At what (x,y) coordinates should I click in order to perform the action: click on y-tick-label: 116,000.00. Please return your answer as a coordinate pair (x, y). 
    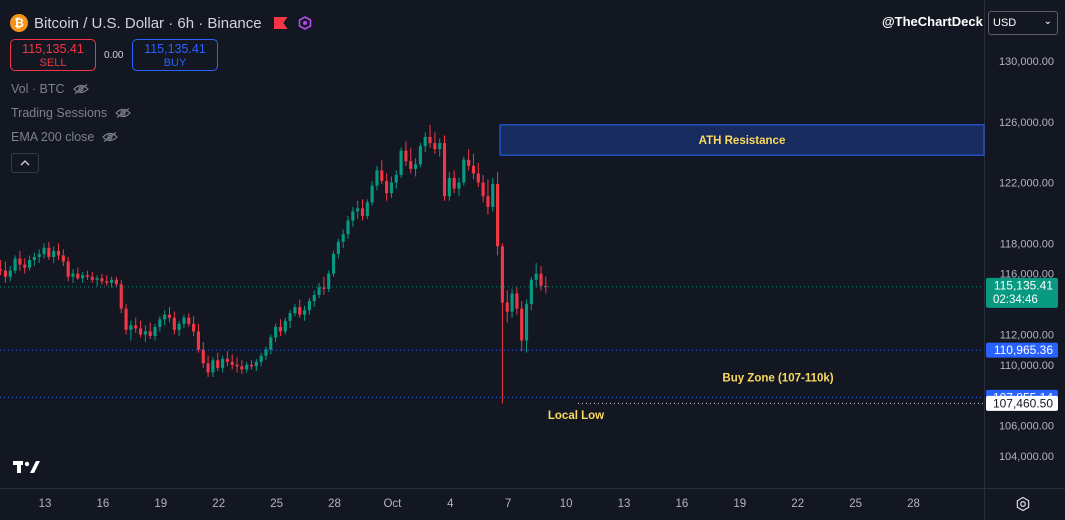
    Looking at the image, I should click on (1027, 275).